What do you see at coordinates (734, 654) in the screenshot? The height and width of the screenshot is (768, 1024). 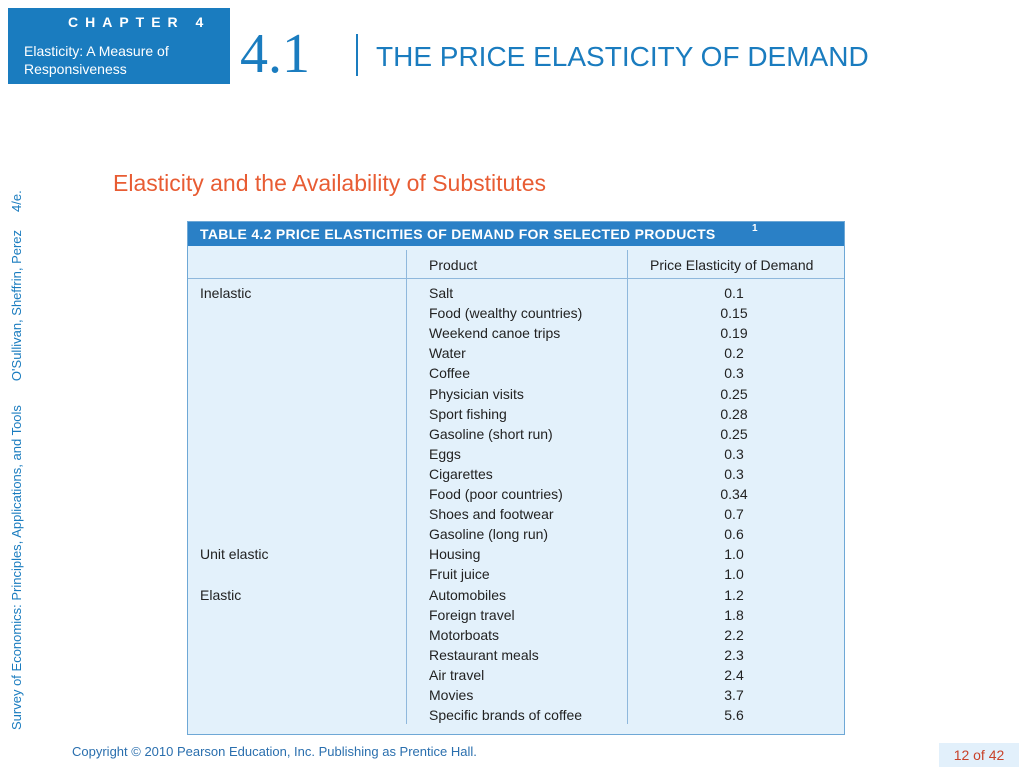 I see `row-elasticity-value: 2.3` at bounding box center [734, 654].